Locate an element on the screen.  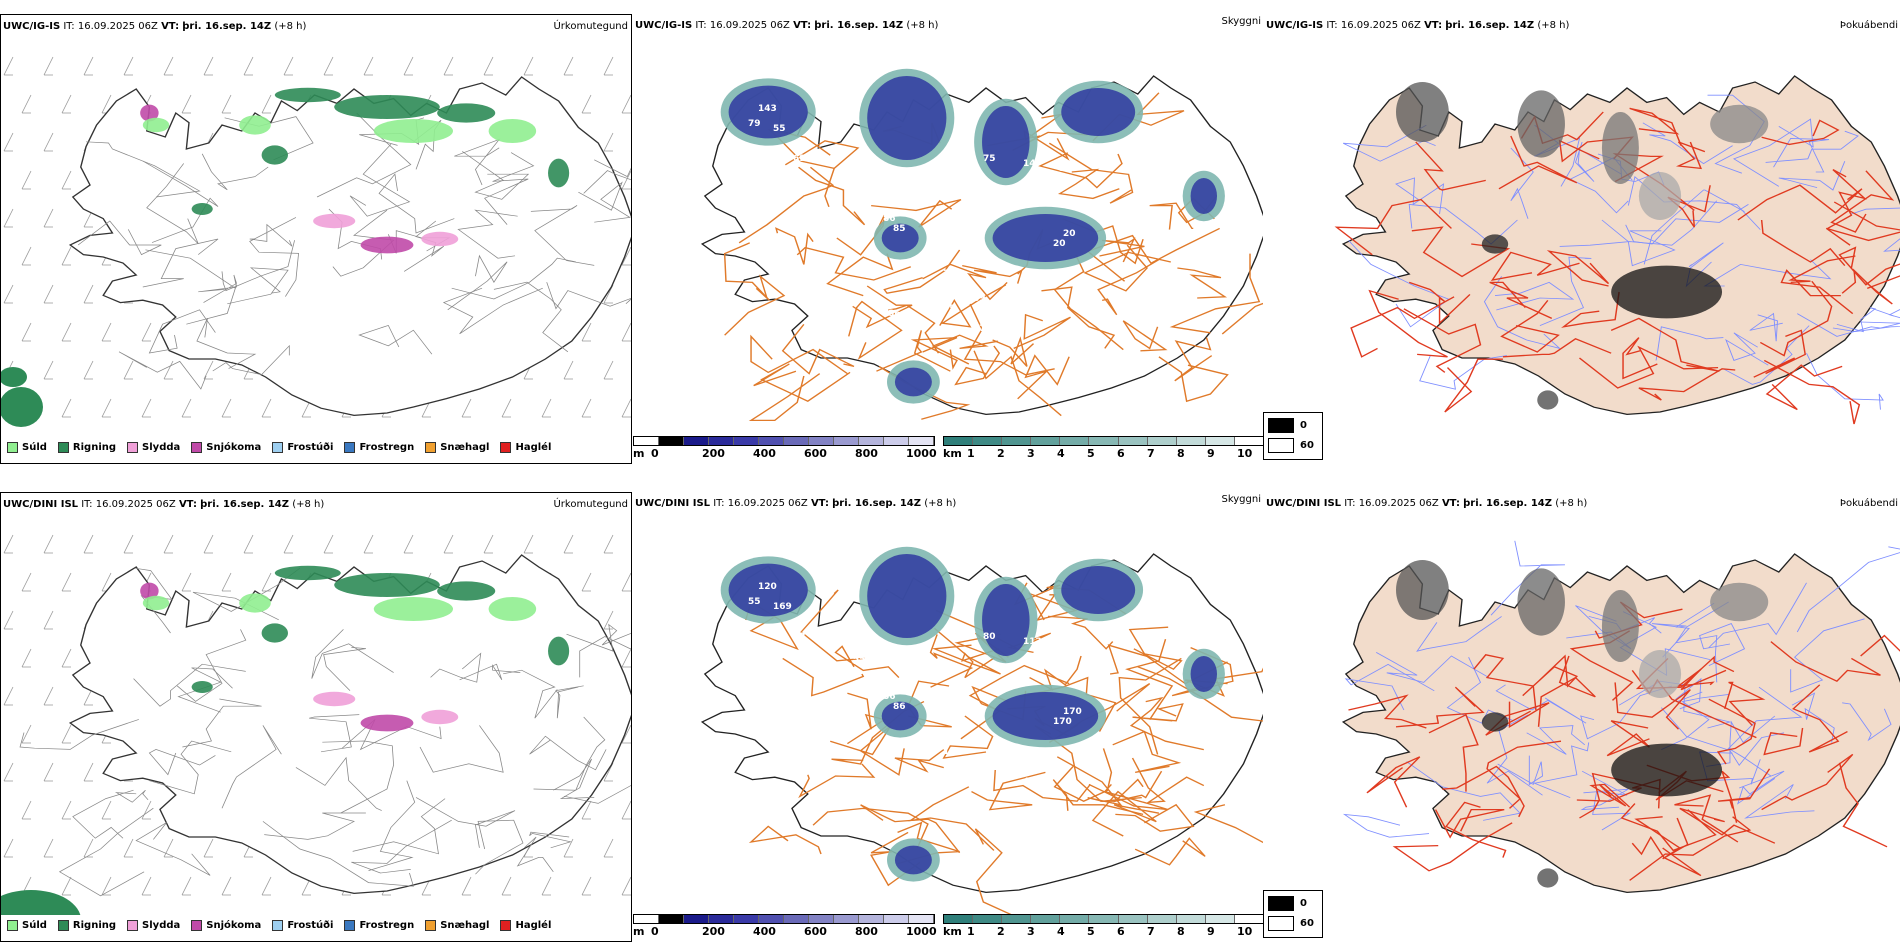
fog-key-value: 0 is located at coordinates (1303, 903).